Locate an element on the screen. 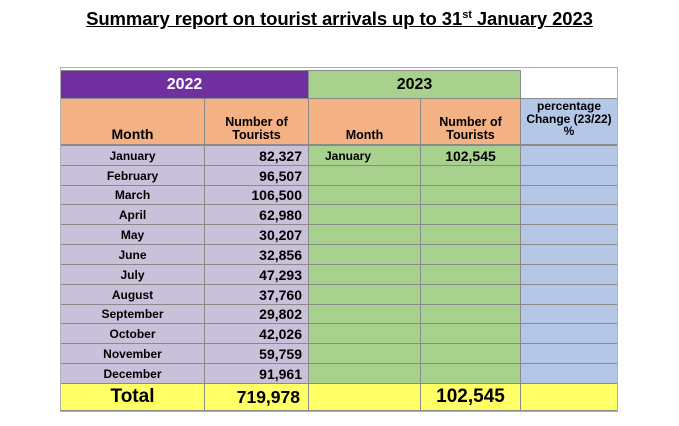 The image size is (679, 426). tourists-2022-cell: 106,500 is located at coordinates (256, 195).